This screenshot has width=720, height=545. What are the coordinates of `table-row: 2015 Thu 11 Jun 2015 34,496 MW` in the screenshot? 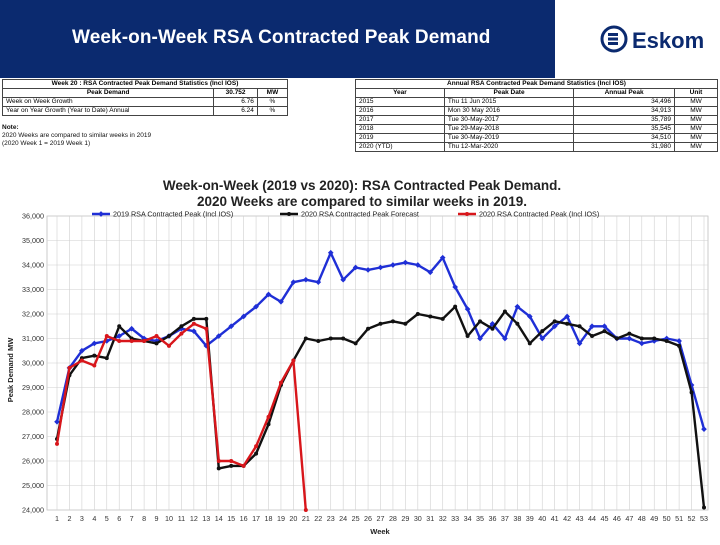 It's located at (537, 102).